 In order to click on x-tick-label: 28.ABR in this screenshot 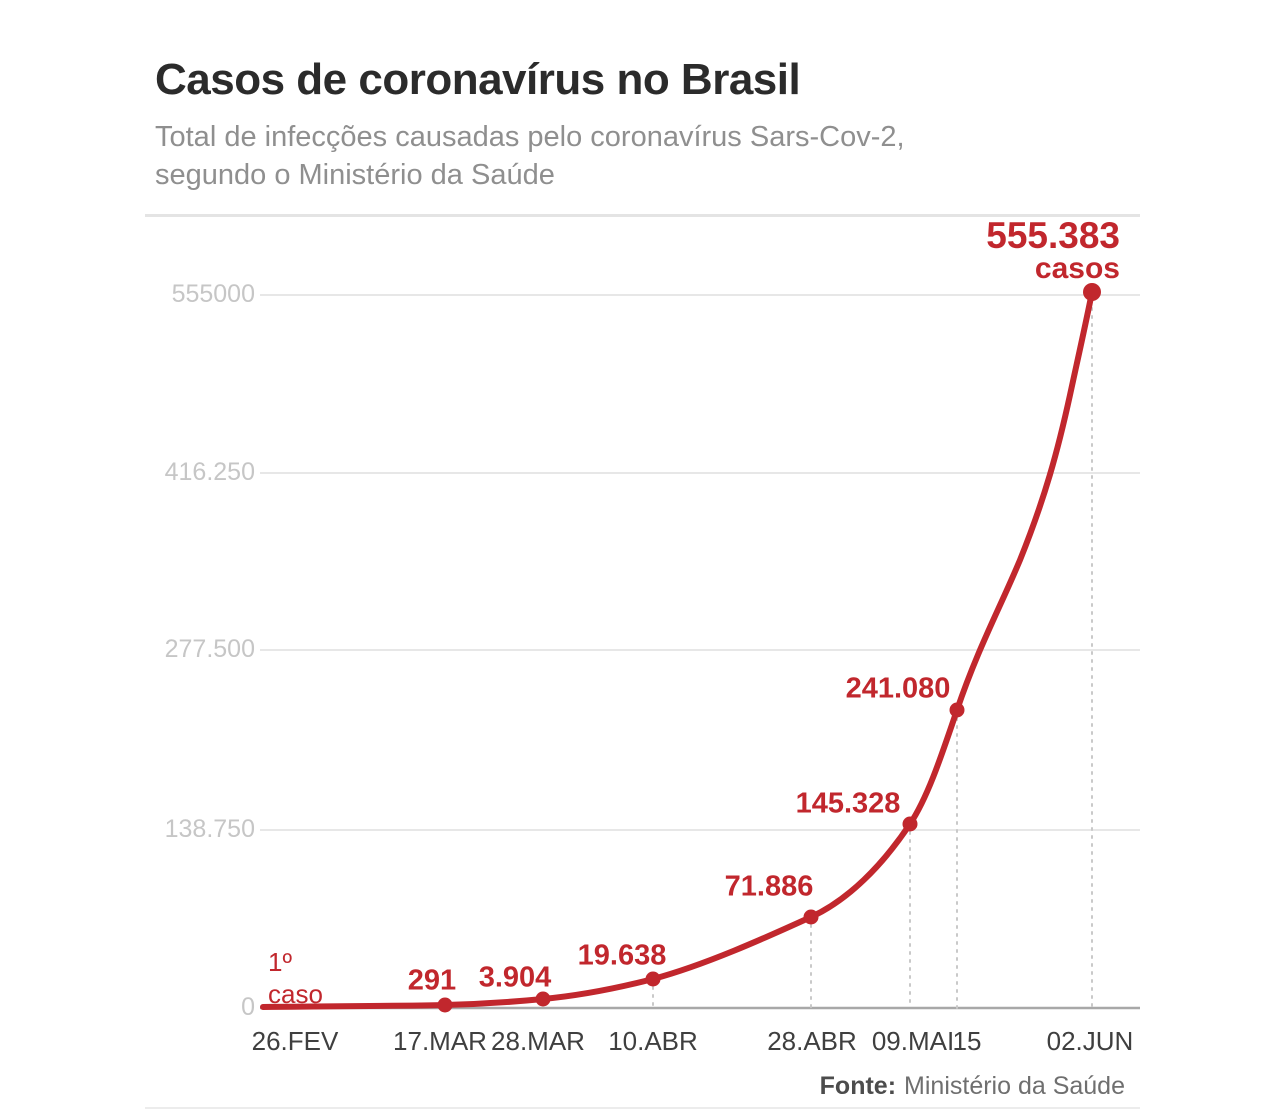, I will do `click(812, 1041)`.